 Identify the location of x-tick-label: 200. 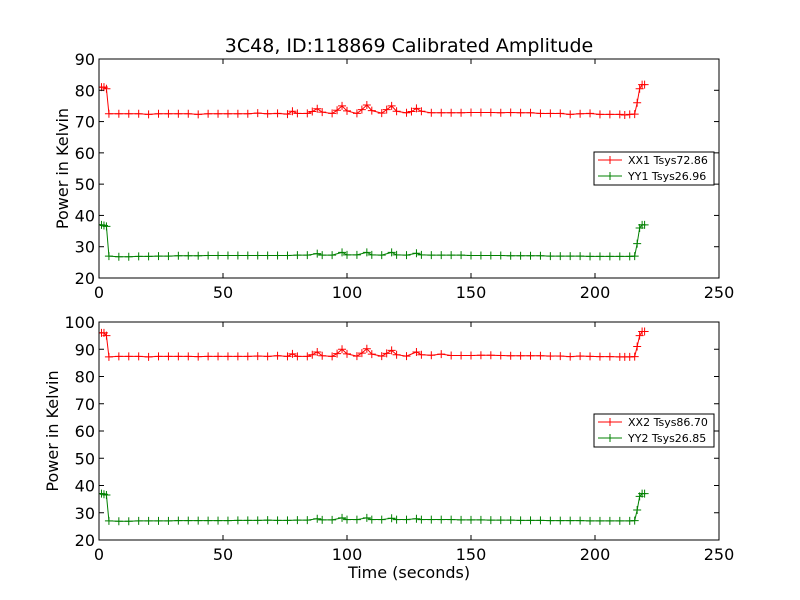
(595, 292).